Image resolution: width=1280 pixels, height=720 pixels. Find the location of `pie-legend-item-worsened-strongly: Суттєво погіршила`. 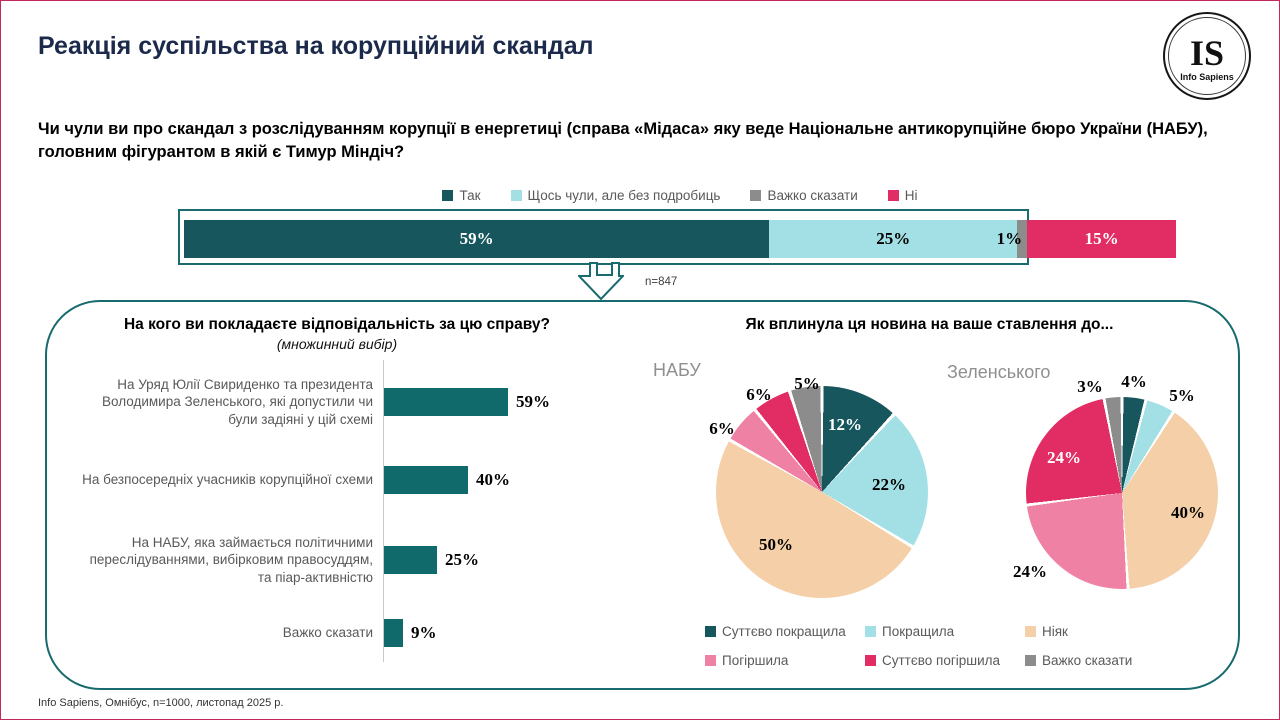

pie-legend-item-worsened-strongly: Суттєво погіршила is located at coordinates (945, 660).